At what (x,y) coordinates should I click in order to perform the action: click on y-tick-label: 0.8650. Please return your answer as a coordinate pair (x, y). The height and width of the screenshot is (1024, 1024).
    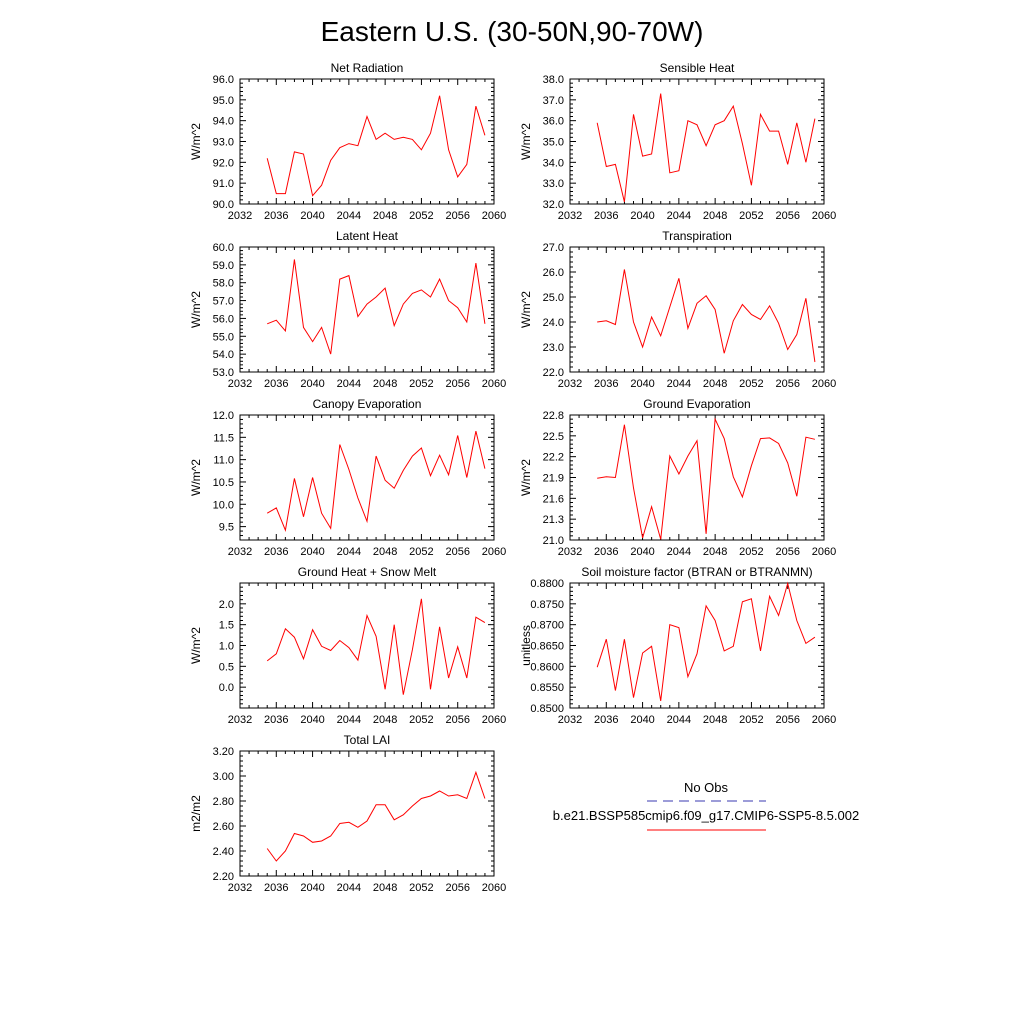
    Looking at the image, I should click on (547, 647).